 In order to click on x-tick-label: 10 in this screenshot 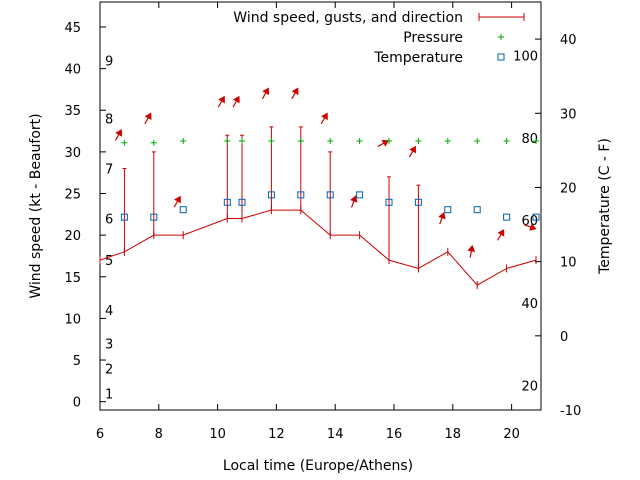, I will do `click(217, 434)`.